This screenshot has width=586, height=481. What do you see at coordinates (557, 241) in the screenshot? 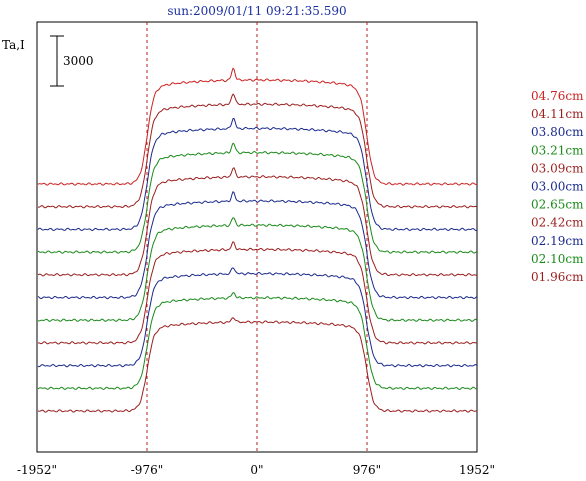
I see `legend-entry: 02.19cm` at bounding box center [557, 241].